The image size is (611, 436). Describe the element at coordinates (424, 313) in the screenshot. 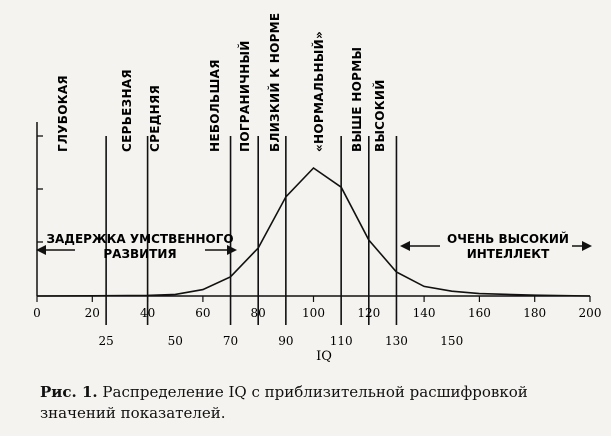

I see `x-tick-label: 140` at that location.